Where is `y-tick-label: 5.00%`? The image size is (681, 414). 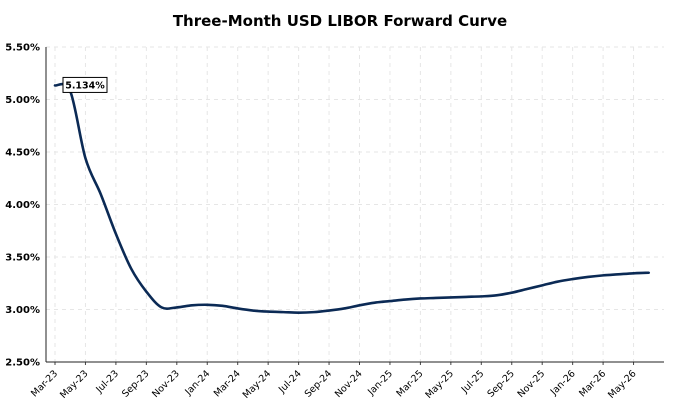
y-tick-label: 5.00% is located at coordinates (22, 100).